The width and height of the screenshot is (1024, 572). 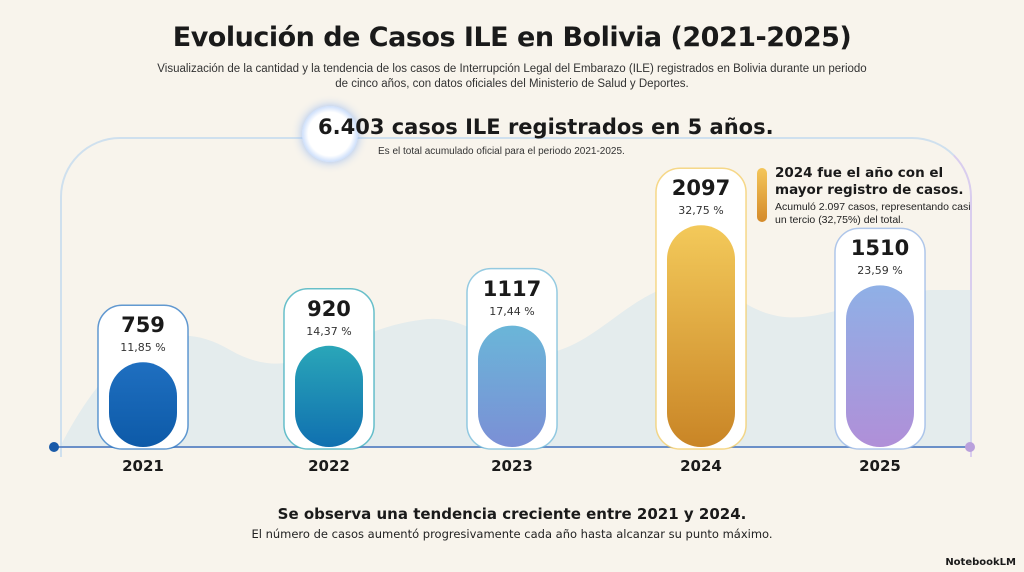 What do you see at coordinates (980, 562) in the screenshot?
I see `brand-label: NotebookLM` at bounding box center [980, 562].